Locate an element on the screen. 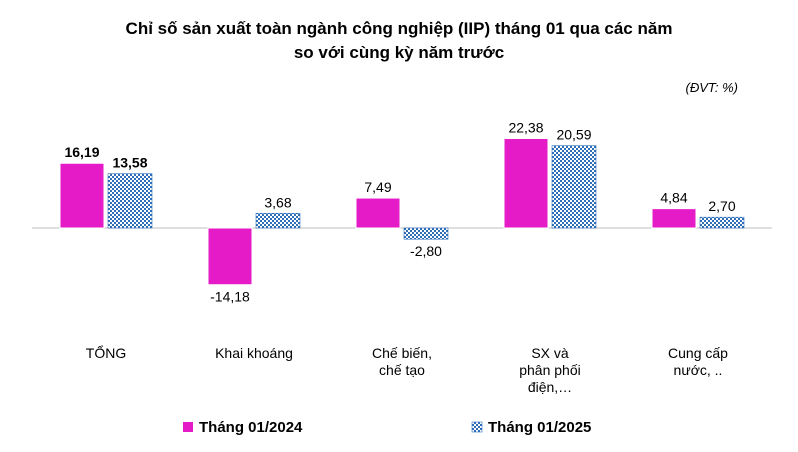  legend-swatch-2024 is located at coordinates (188, 427).